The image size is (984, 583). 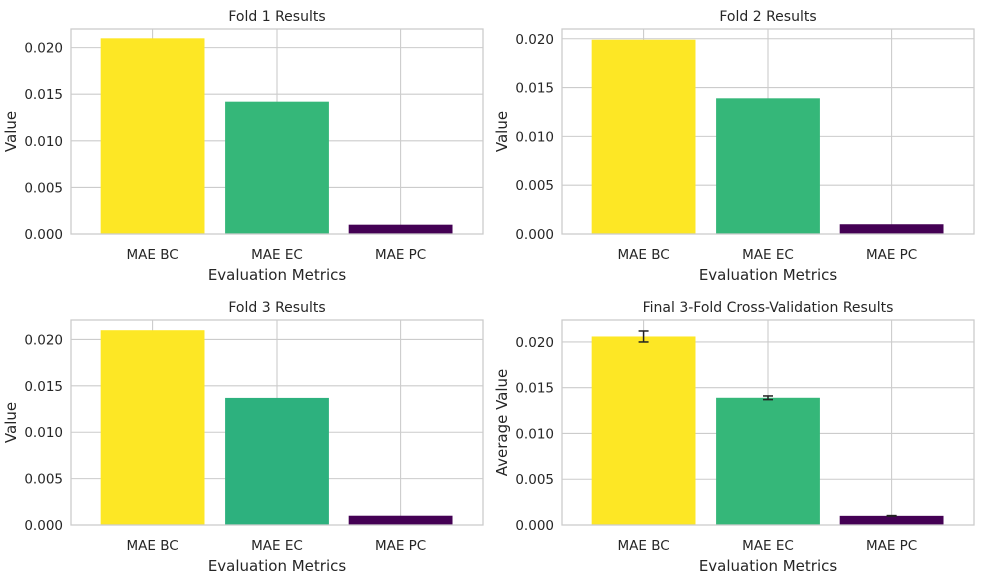 I want to click on chart-title: Fold 2 Results, so click(x=767, y=17).